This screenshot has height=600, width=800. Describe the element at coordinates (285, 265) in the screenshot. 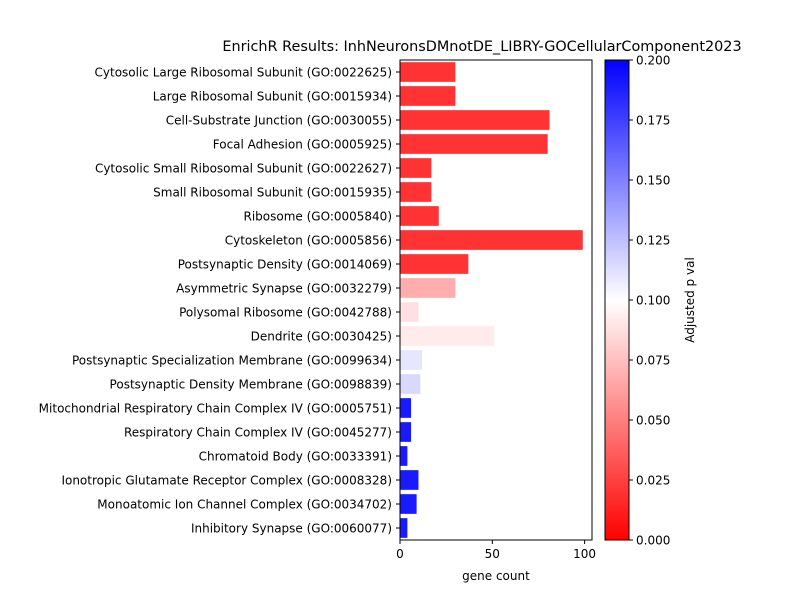

I see `category-label: Postsynaptic Density (GO:0014069)` at that location.